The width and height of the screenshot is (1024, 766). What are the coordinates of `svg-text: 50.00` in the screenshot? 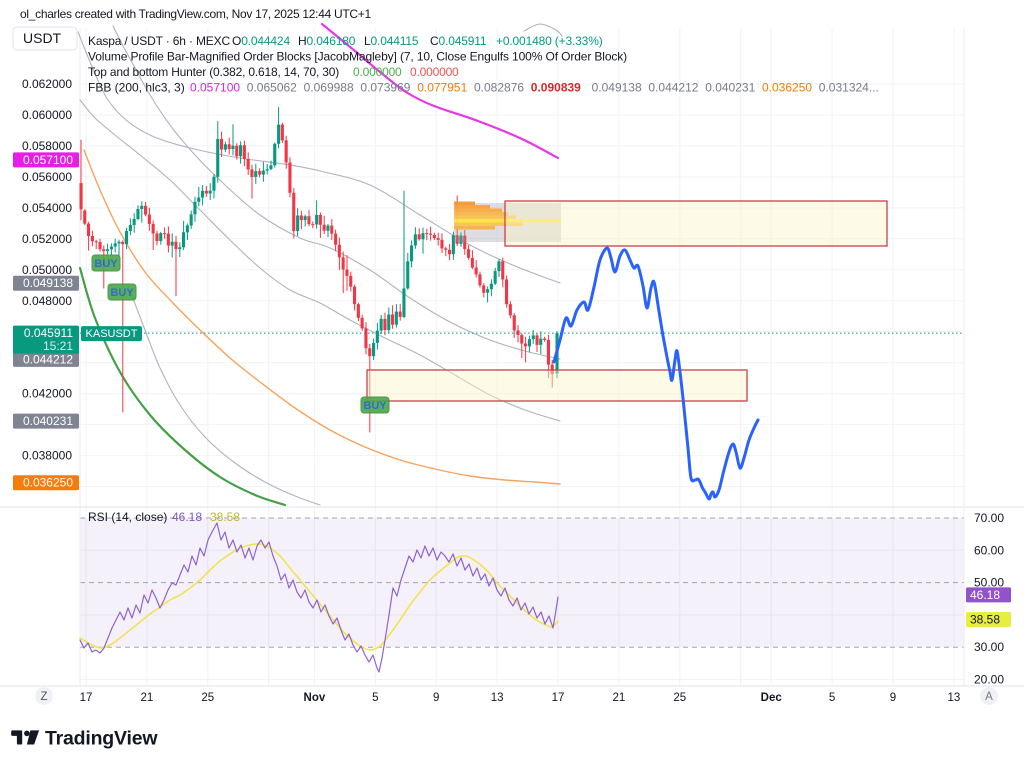 It's located at (989, 583).